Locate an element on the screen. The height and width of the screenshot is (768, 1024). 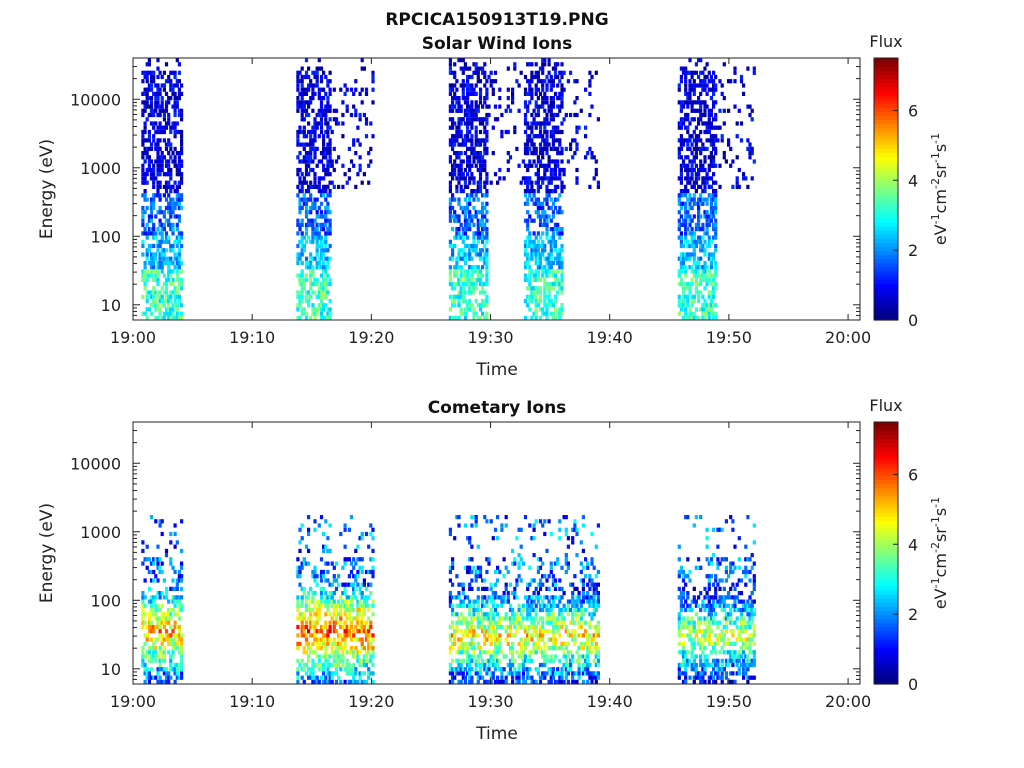
x-tick-label: 19:20 is located at coordinates (371, 337).